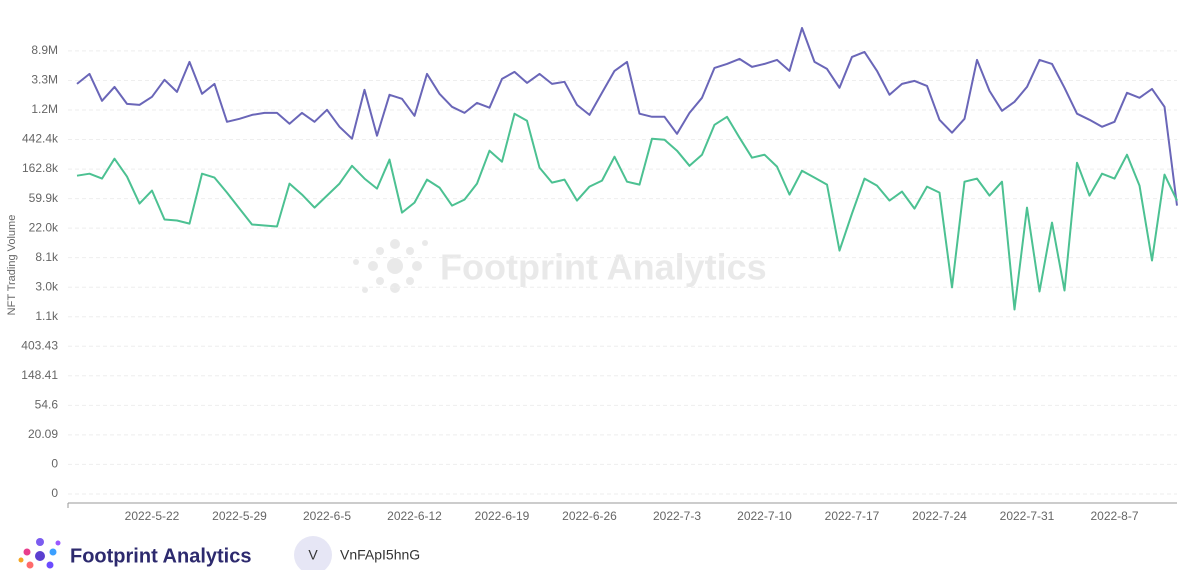 Image resolution: width=1200 pixels, height=575 pixels. Describe the element at coordinates (47, 286) in the screenshot. I see `y-tick-label: 3.0k` at that location.